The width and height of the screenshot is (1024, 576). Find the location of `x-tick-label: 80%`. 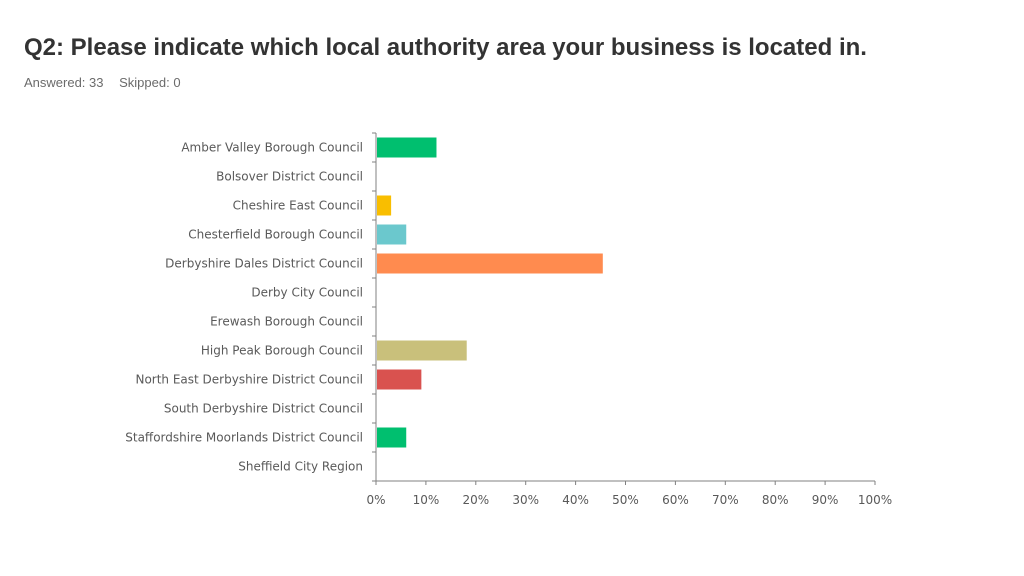

x-tick-label: 80% is located at coordinates (775, 500).